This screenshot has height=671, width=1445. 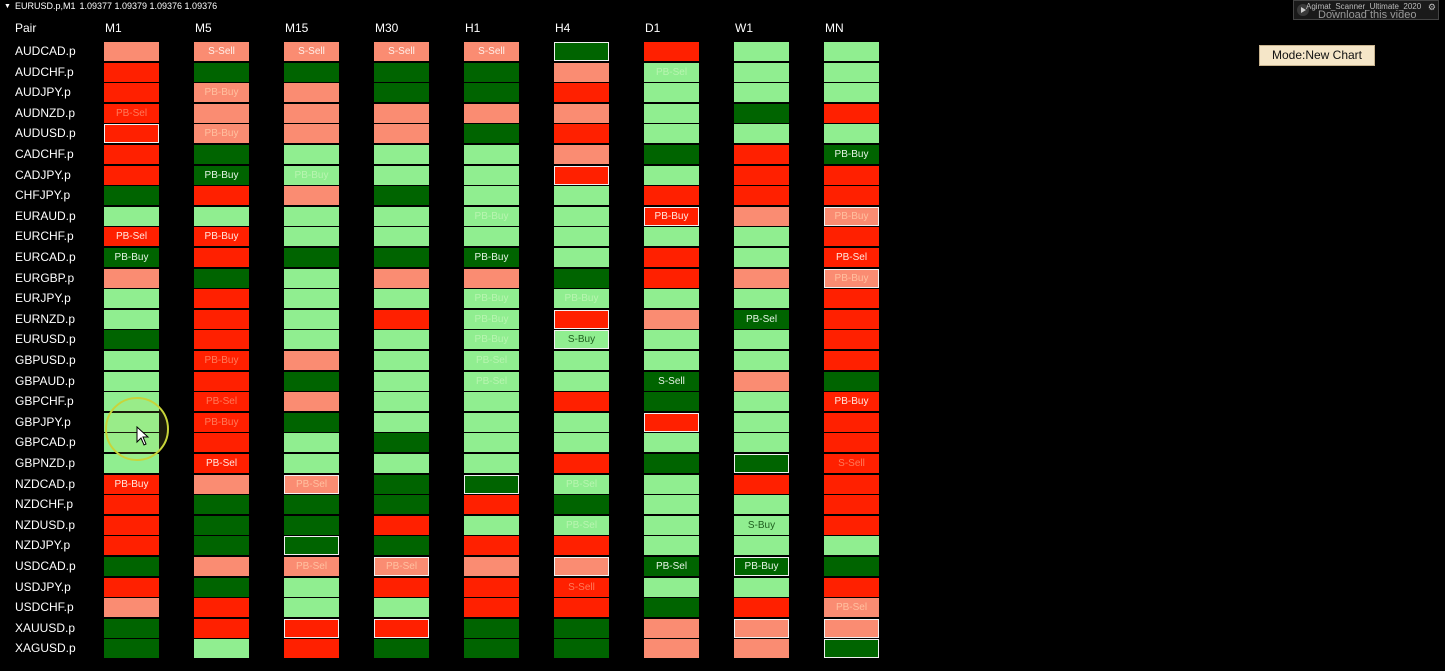 I want to click on pair-label: AUDUSD.p, so click(x=45, y=133).